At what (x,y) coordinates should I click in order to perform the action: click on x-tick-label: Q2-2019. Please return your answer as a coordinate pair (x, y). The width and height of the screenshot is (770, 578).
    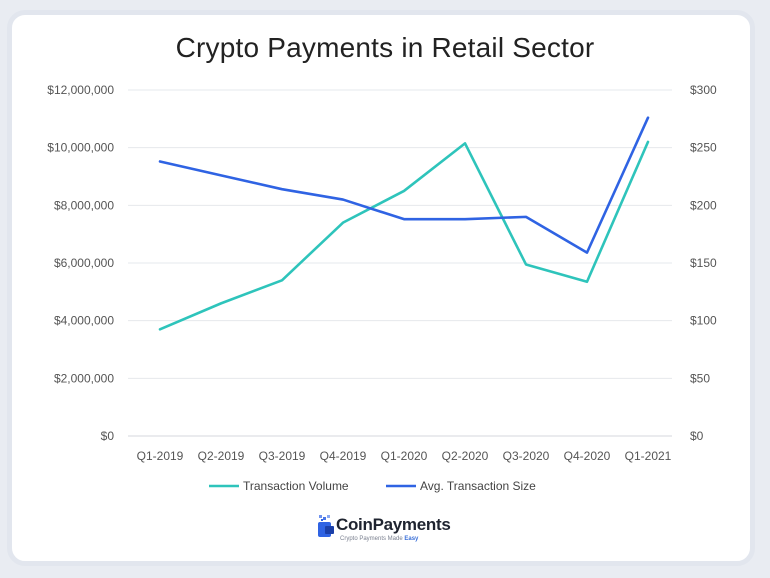
    Looking at the image, I should click on (221, 456).